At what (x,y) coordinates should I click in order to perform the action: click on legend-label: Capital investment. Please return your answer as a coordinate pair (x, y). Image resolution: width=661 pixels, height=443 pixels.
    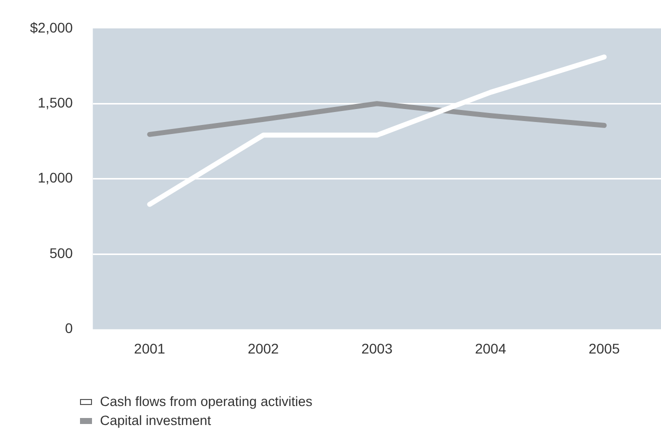
    Looking at the image, I should click on (156, 421).